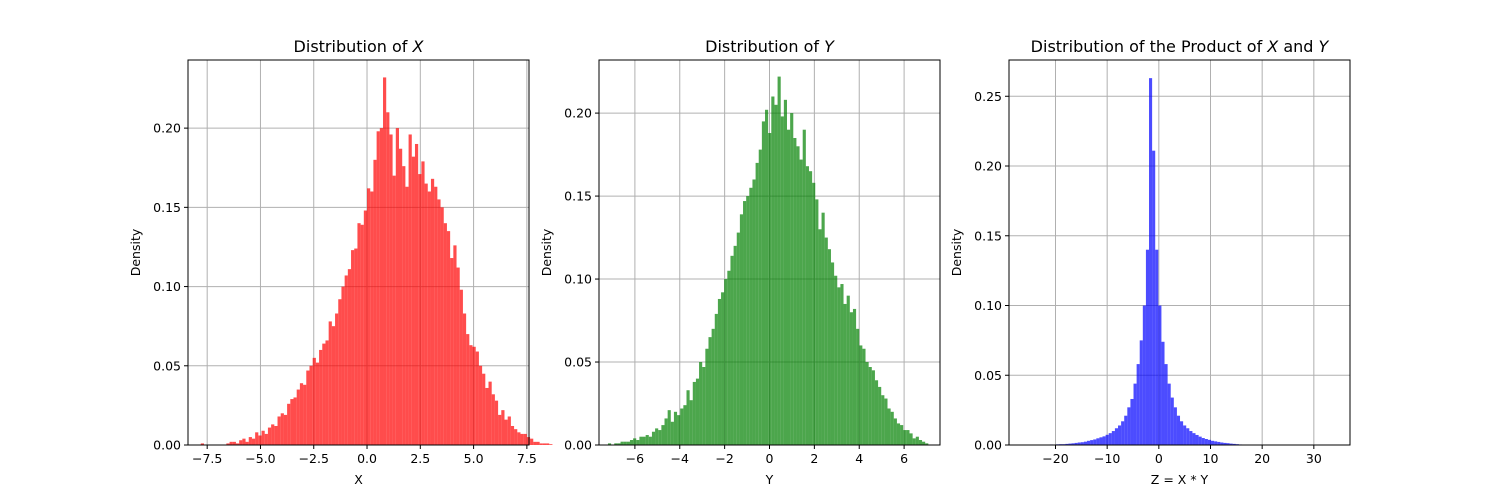  I want to click on y-tick-label: 0.10, so click(167, 286).